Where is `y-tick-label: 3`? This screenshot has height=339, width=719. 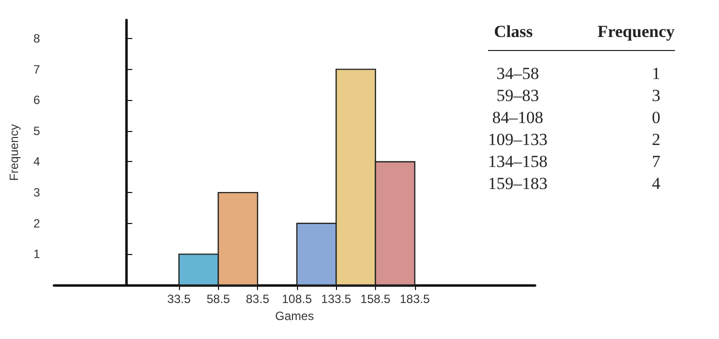 y-tick-label: 3 is located at coordinates (36, 193).